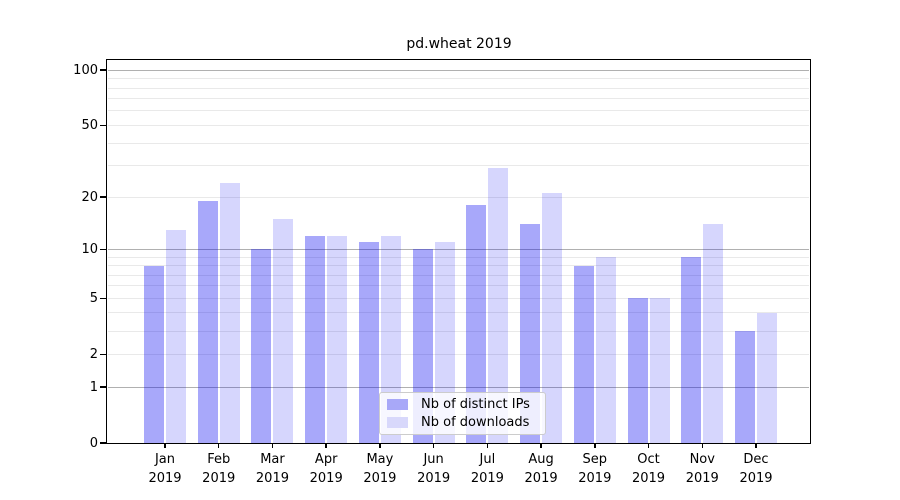 The image size is (900, 500). I want to click on bar-distinct-ips-sep, so click(583, 354).